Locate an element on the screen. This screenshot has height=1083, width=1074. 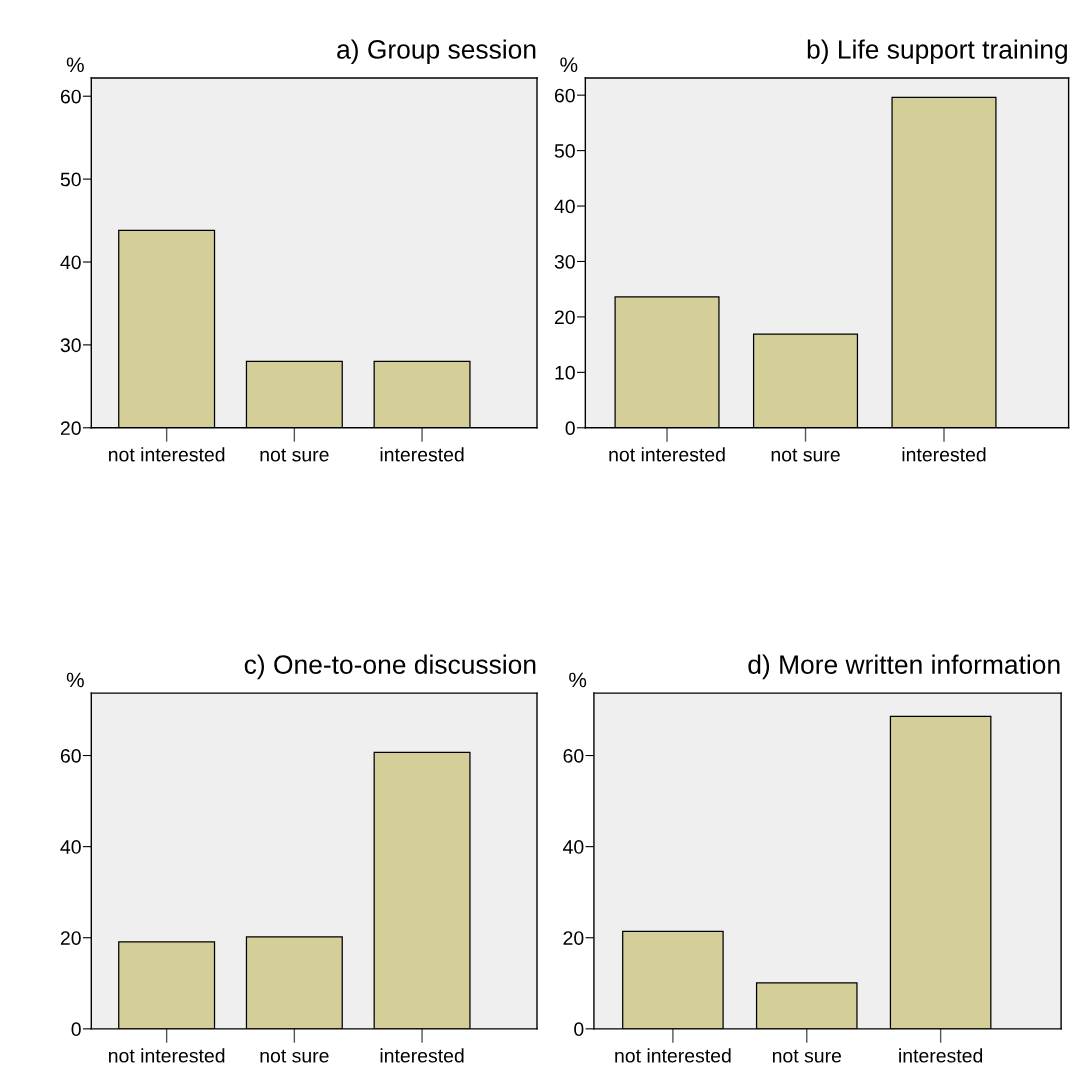
chart-title: b) Life support training is located at coordinates (937, 52).